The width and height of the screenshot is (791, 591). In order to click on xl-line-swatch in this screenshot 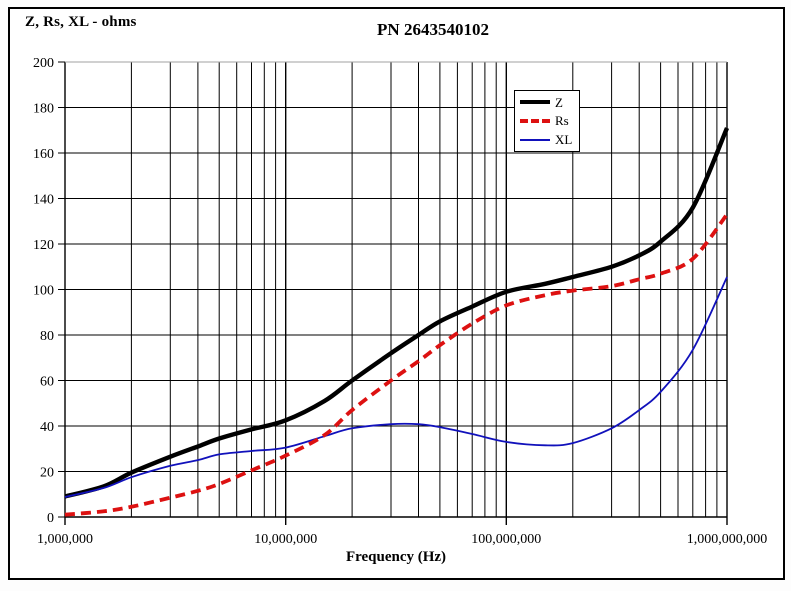, I will do `click(535, 139)`.